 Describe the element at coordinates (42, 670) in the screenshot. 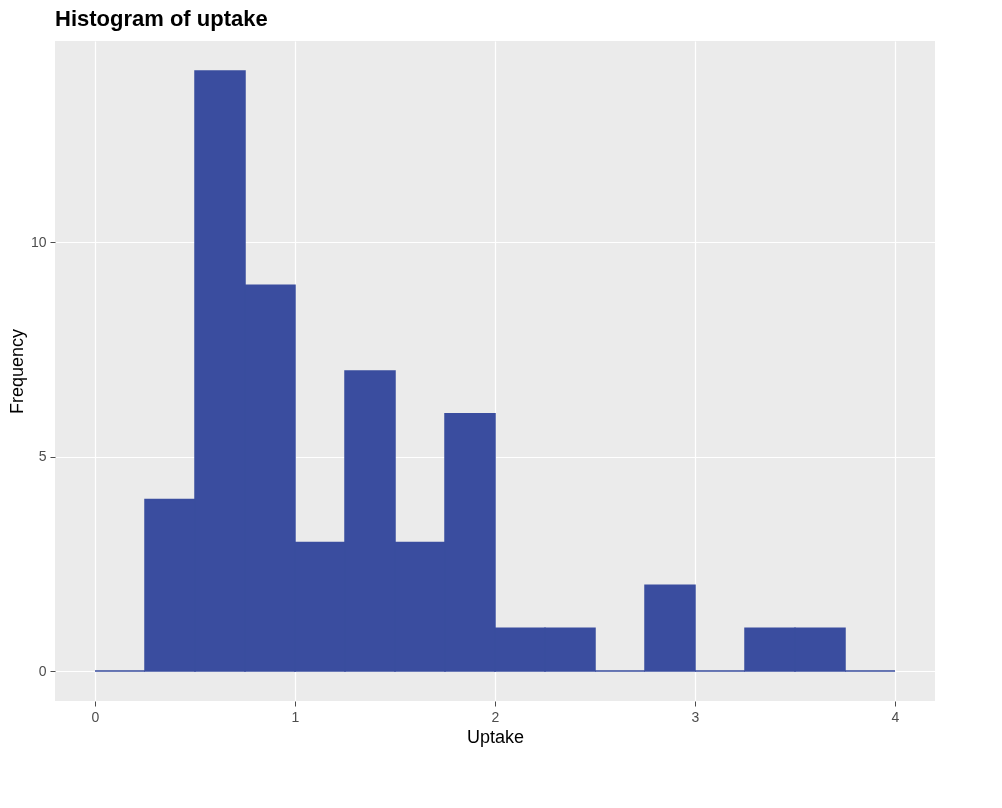

I see `y-tick-label: 0` at that location.